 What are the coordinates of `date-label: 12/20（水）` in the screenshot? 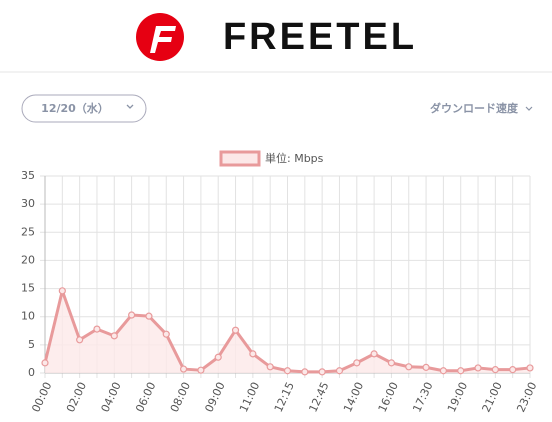 It's located at (75, 108).